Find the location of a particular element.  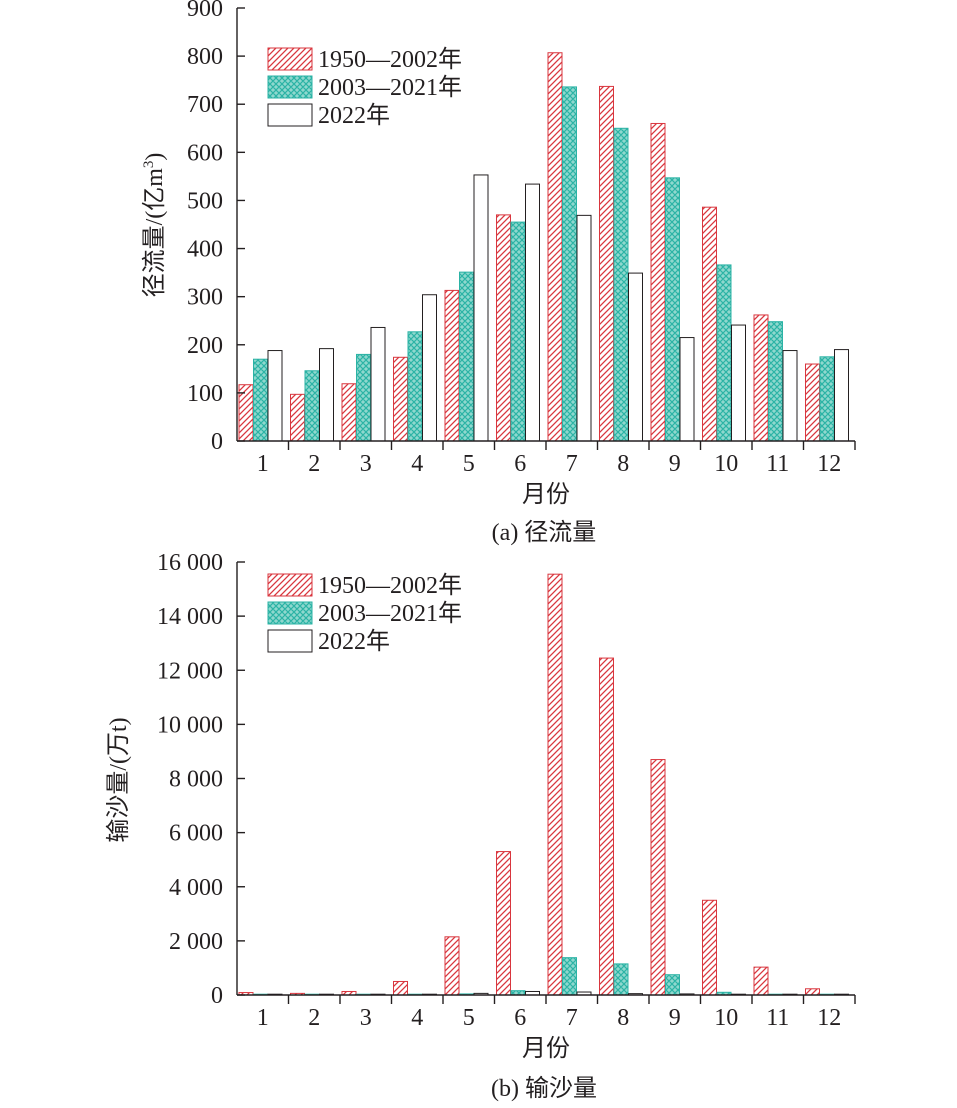

runoff-x-tick-label: 12 is located at coordinates (829, 464).